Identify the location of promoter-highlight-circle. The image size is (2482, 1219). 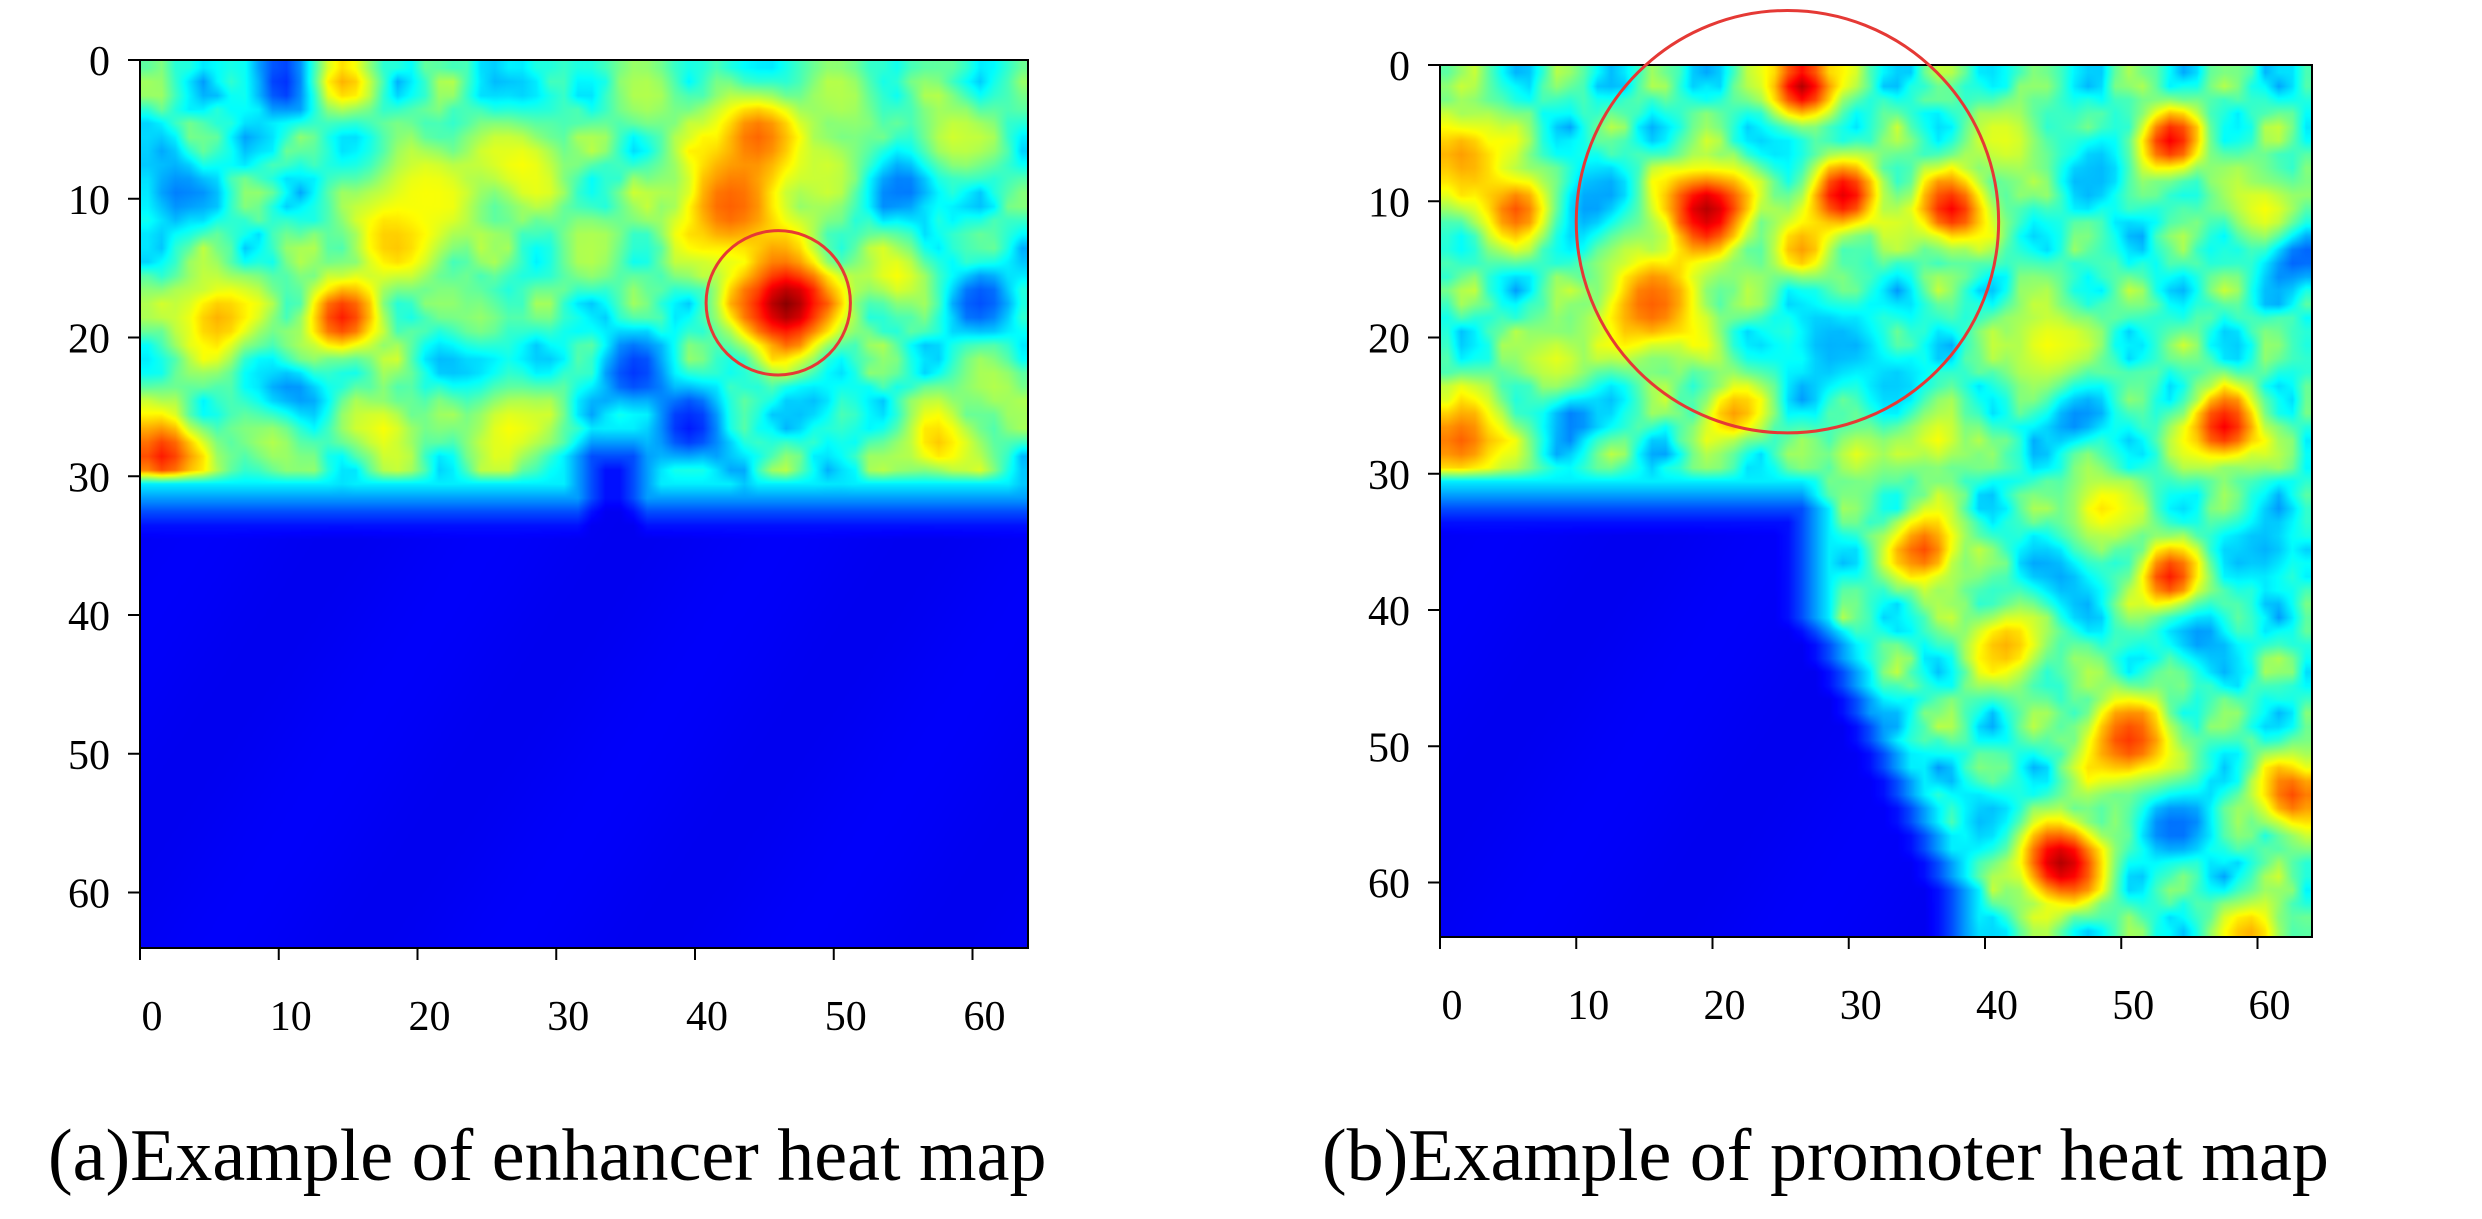
(1787, 222).